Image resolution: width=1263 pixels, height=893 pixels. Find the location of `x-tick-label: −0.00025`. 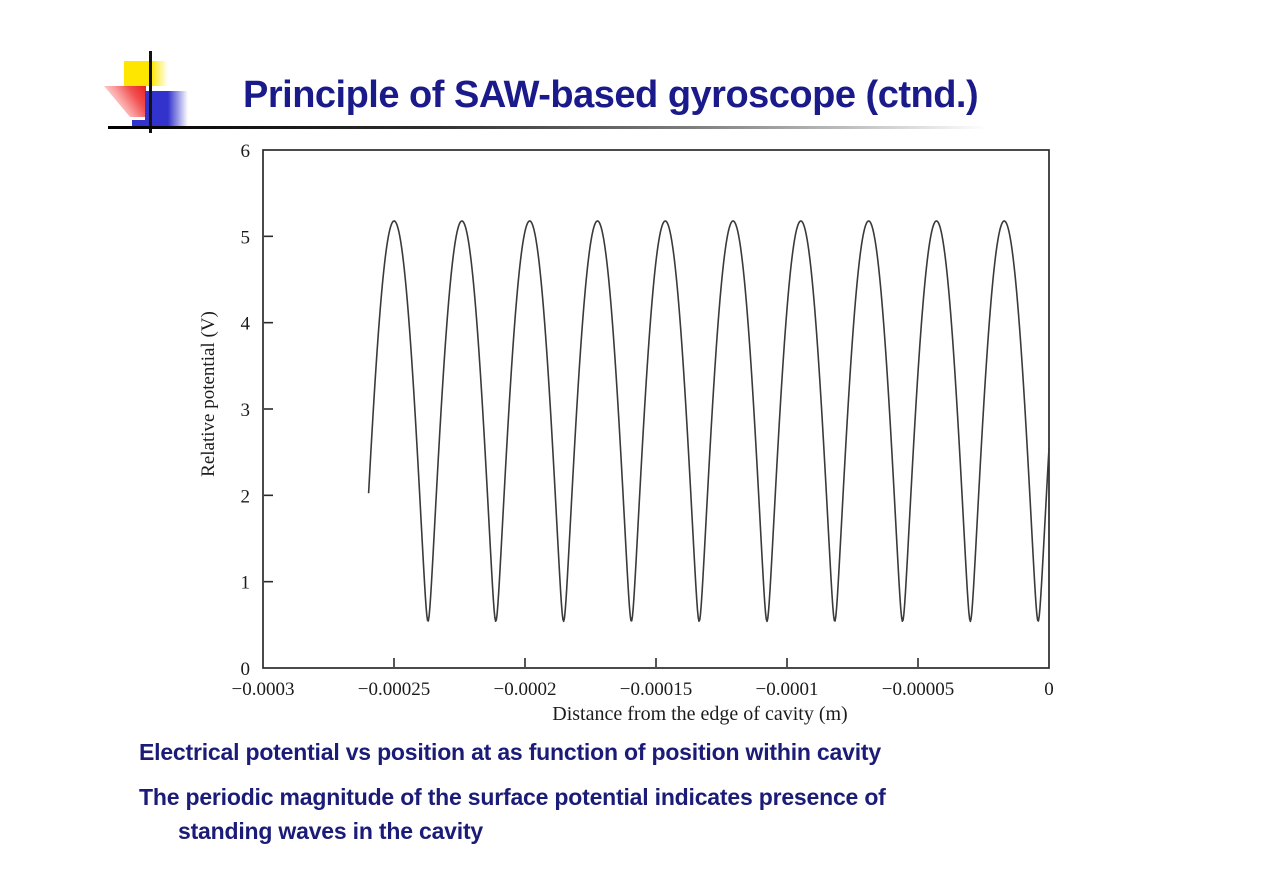

x-tick-label: −0.00025 is located at coordinates (394, 689).